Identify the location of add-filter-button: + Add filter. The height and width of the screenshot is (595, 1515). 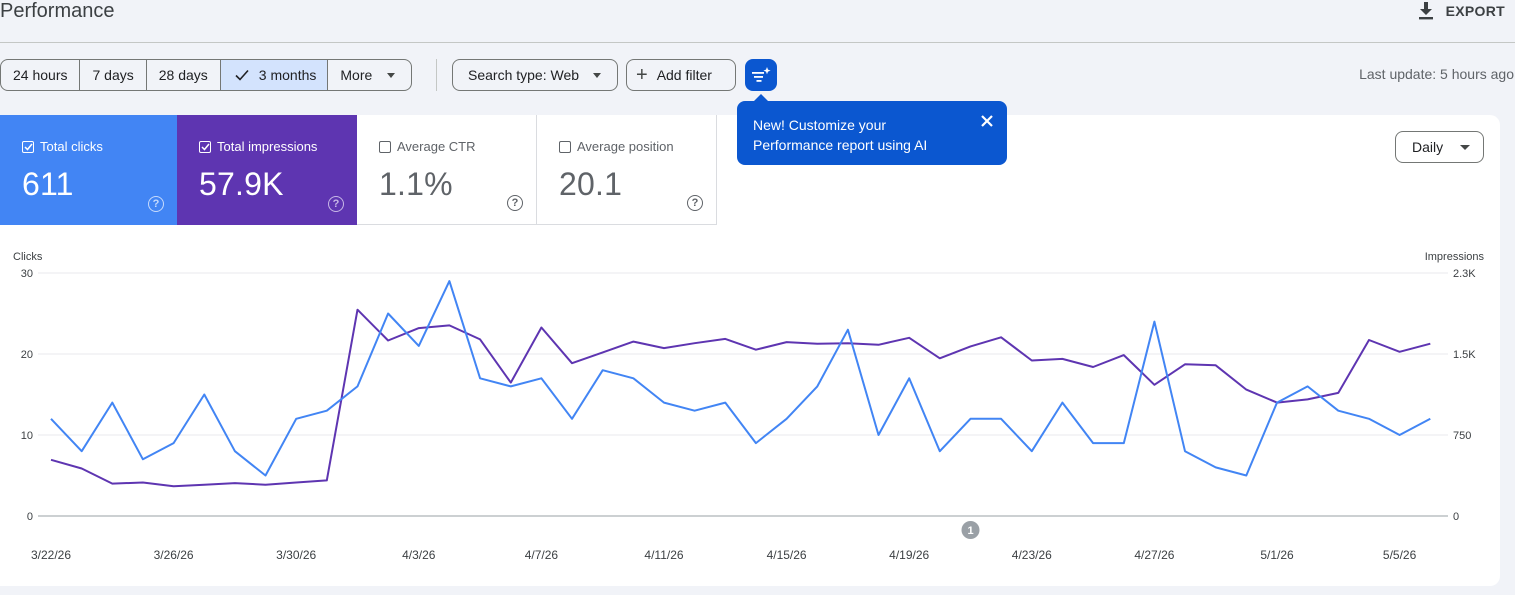
(681, 75).